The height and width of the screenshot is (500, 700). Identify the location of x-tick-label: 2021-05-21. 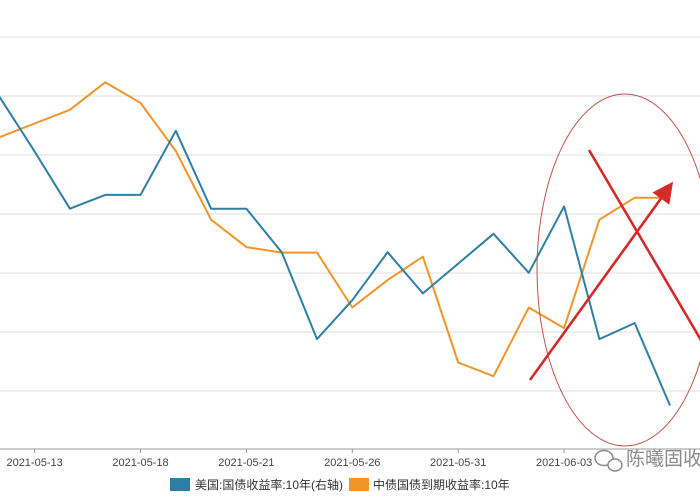
(246, 463).